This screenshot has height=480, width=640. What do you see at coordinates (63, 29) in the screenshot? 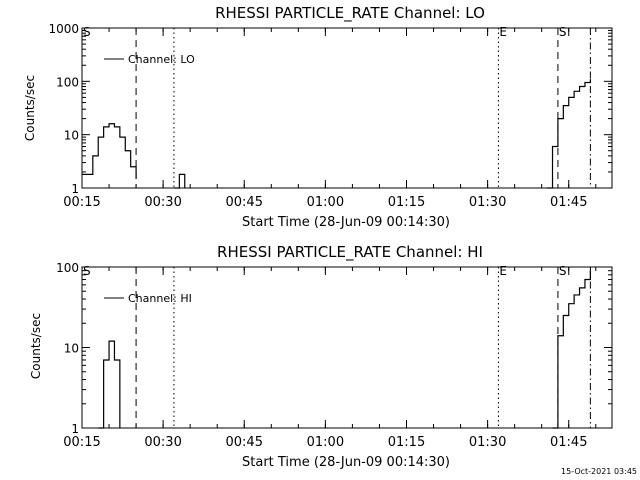
I see `y-tick-label: 1000` at bounding box center [63, 29].